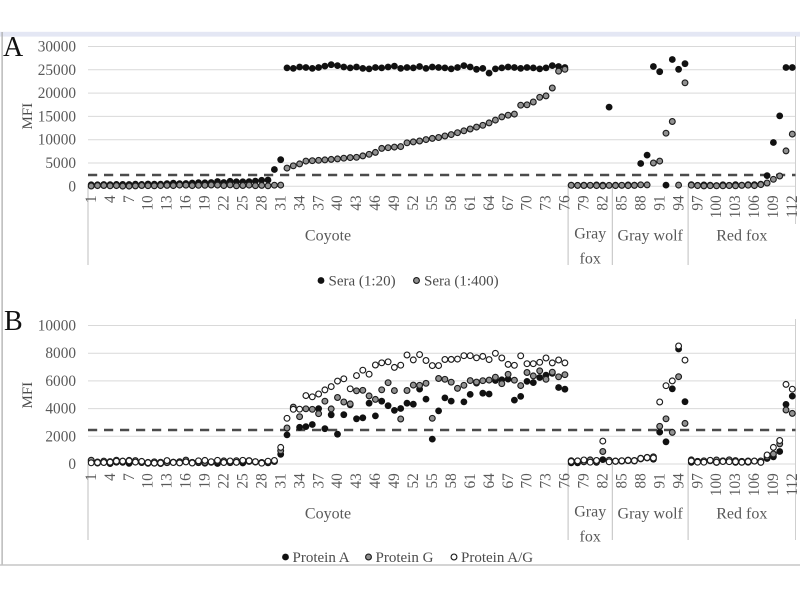 This screenshot has width=800, height=605. Describe the element at coordinates (57, 70) in the screenshot. I see `svg-text: 25000` at that location.